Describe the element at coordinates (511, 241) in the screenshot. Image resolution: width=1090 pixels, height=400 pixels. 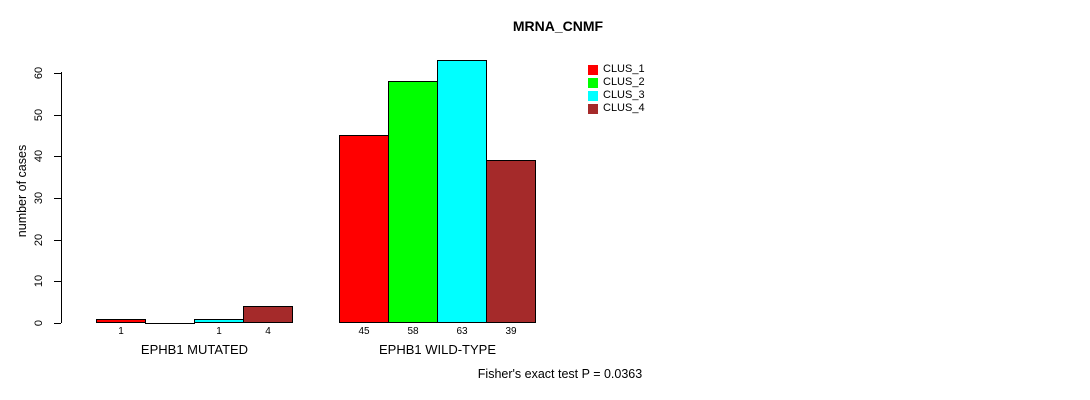
I see `bar-clus_4-wild-type` at that location.